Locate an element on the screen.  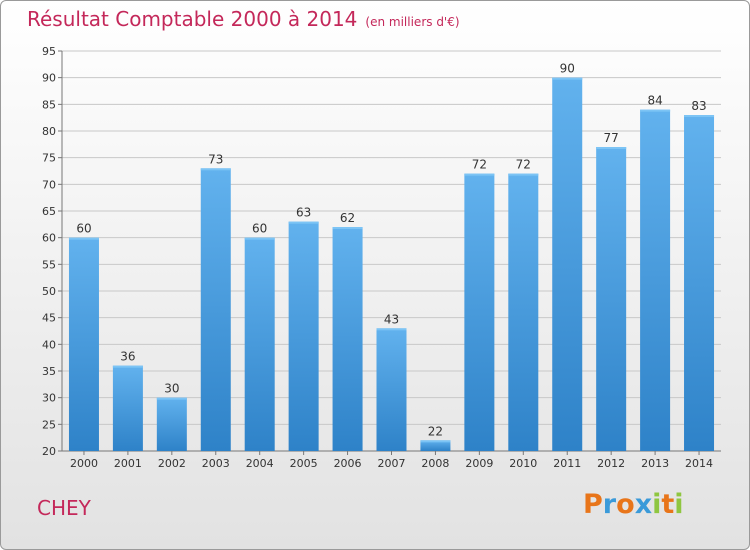
x-tick-label: 2013 is located at coordinates (655, 463).